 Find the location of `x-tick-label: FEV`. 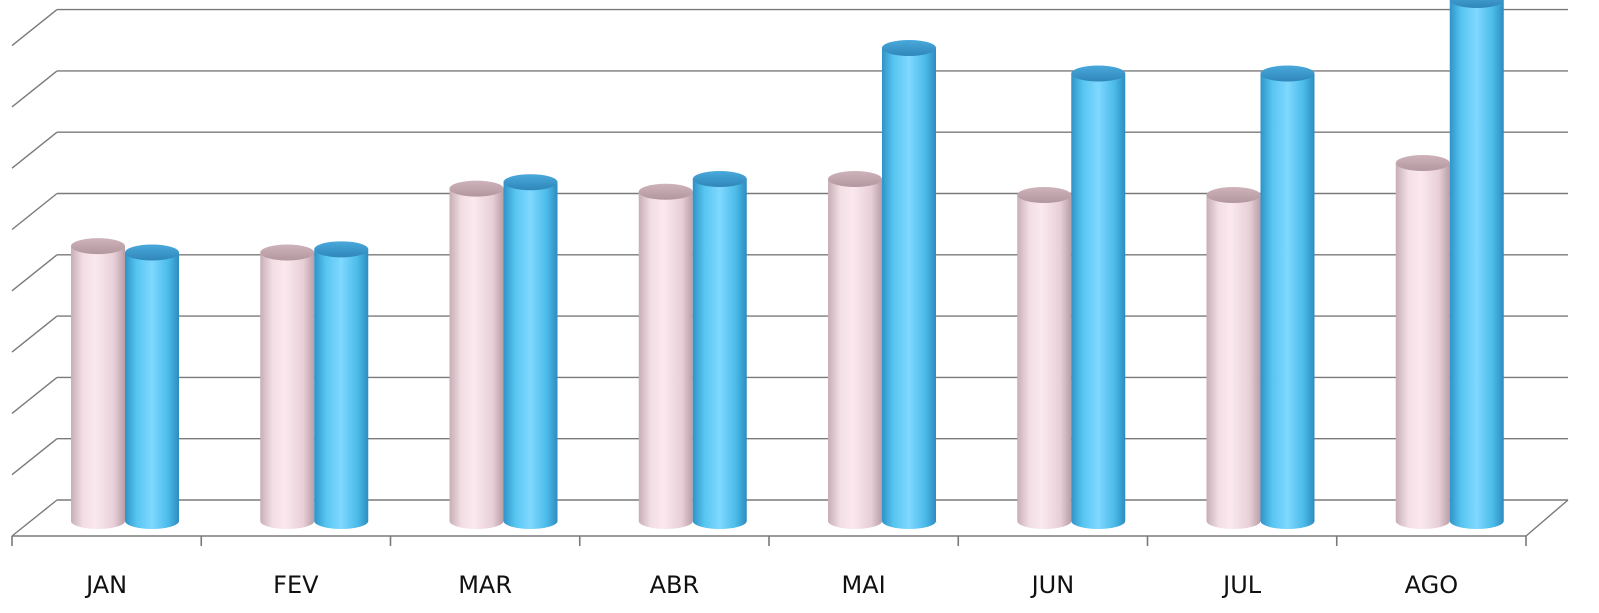

x-tick-label: FEV is located at coordinates (296, 585).